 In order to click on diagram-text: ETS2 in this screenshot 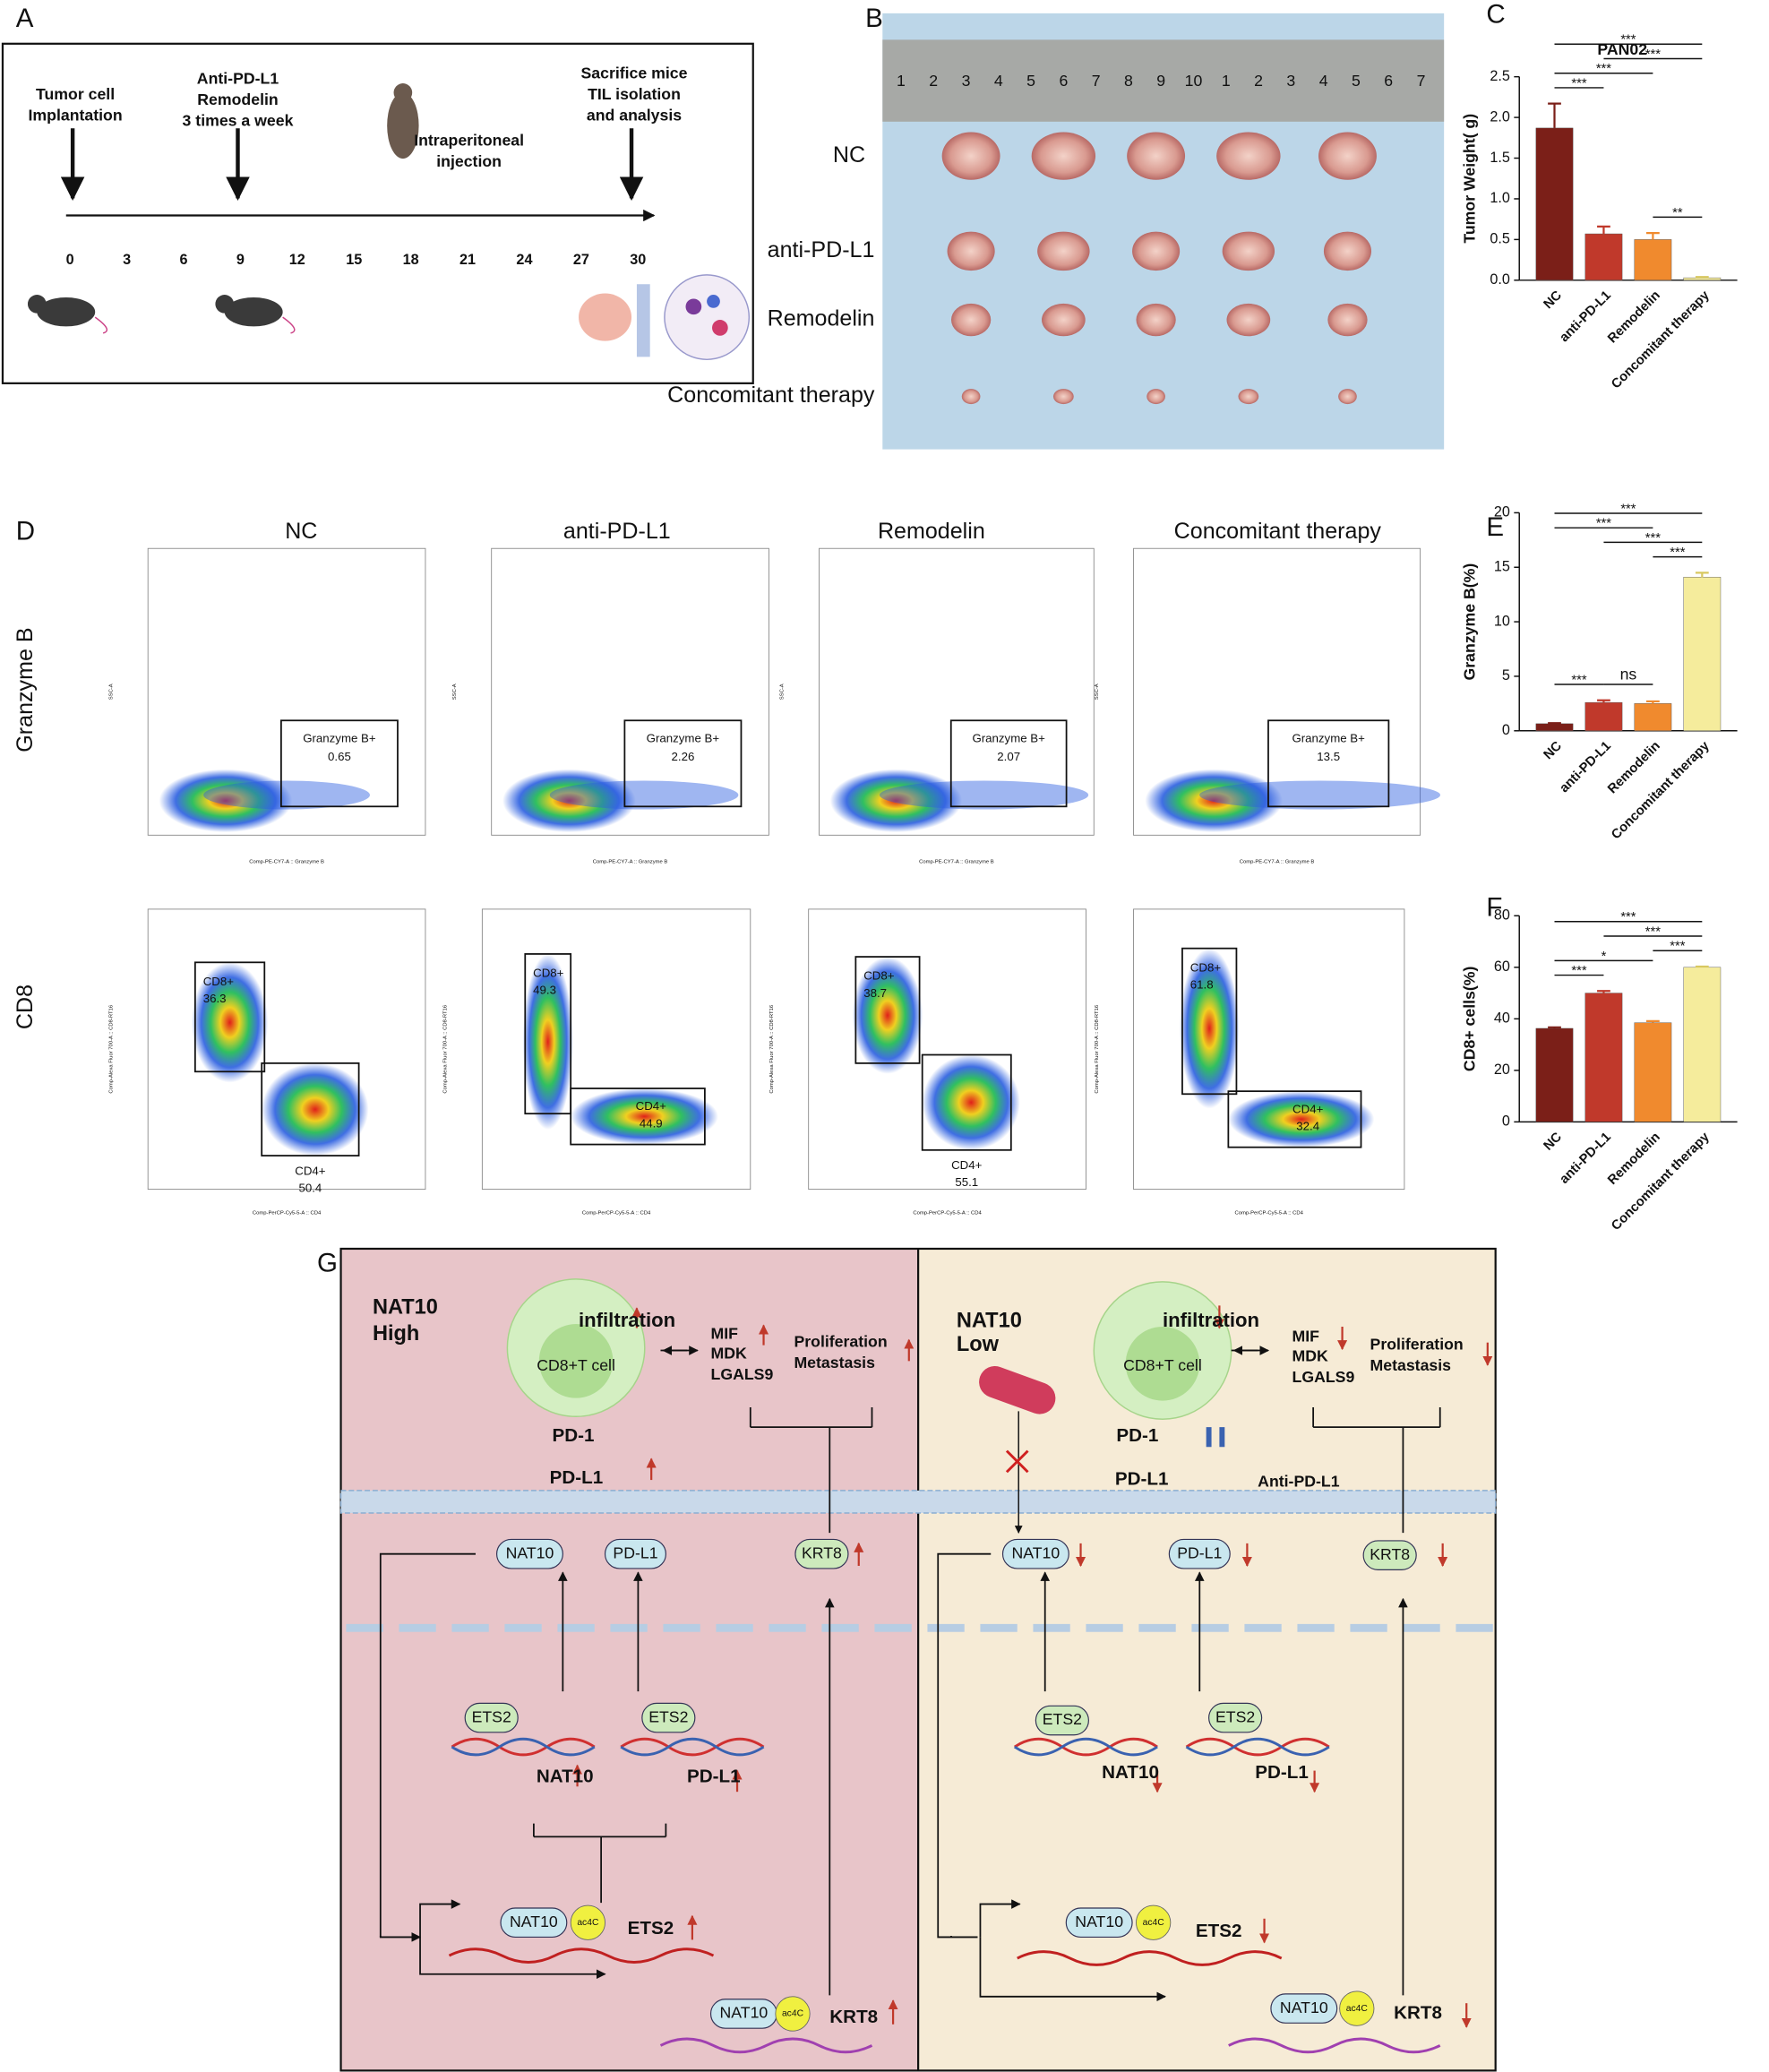, I will do `click(1219, 1931)`.